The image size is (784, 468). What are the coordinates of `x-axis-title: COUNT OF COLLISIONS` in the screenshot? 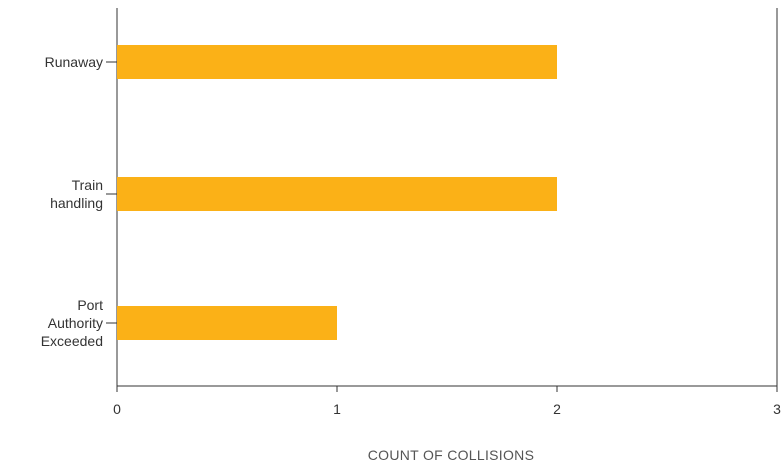 It's located at (451, 455).